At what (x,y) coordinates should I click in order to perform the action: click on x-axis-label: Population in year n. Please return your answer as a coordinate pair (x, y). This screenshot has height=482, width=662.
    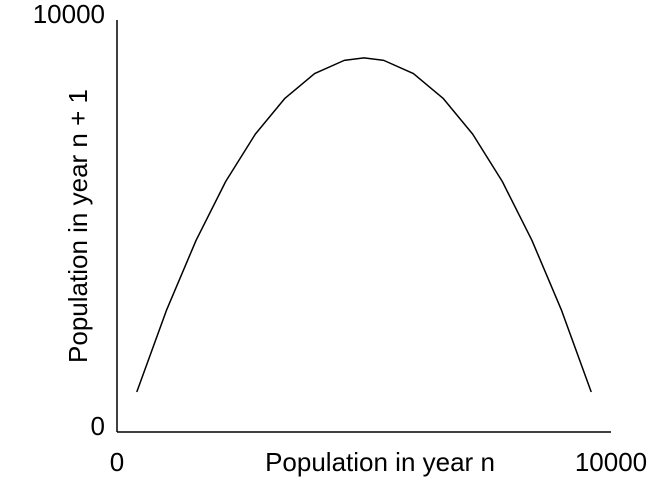
    Looking at the image, I should click on (380, 462).